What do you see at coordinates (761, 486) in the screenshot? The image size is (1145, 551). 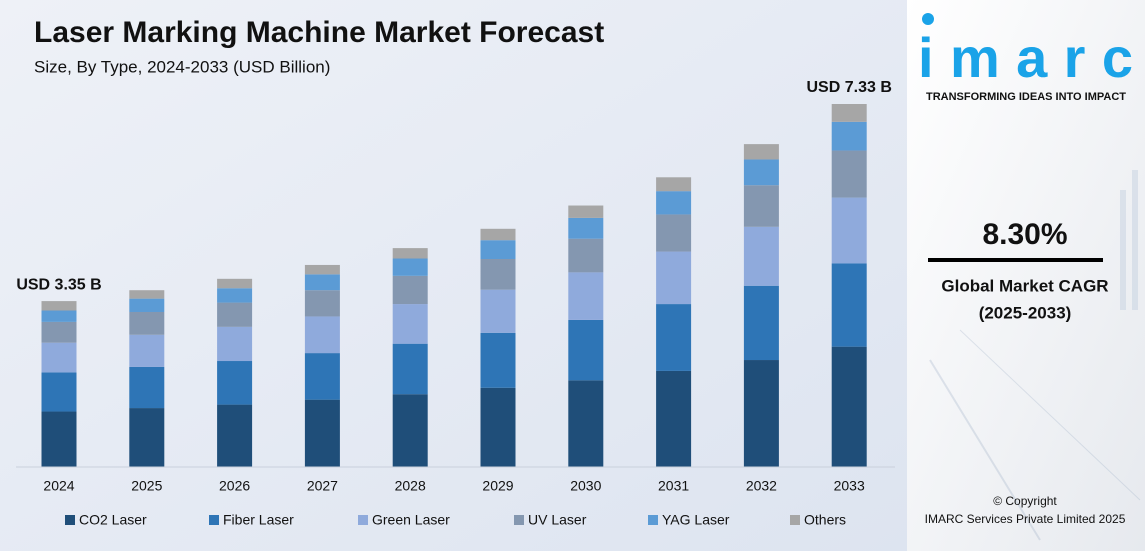 I see `x-tick-label: 2032` at bounding box center [761, 486].